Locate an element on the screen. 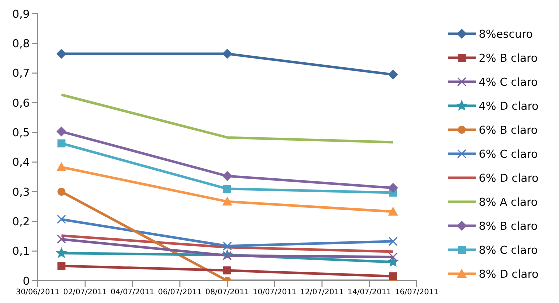 The image size is (559, 303). legend-label: 6% C claro is located at coordinates (508, 154).